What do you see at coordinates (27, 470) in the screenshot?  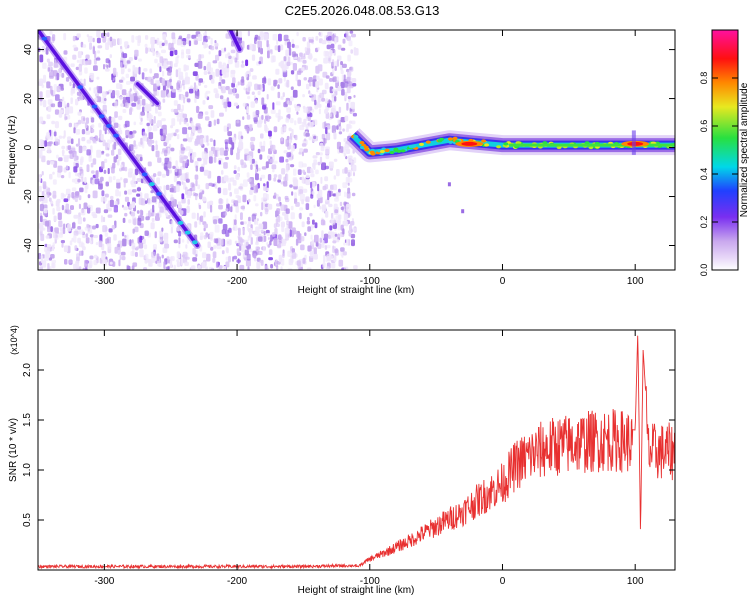 I see `y-tick-label: 1.0` at bounding box center [27, 470].